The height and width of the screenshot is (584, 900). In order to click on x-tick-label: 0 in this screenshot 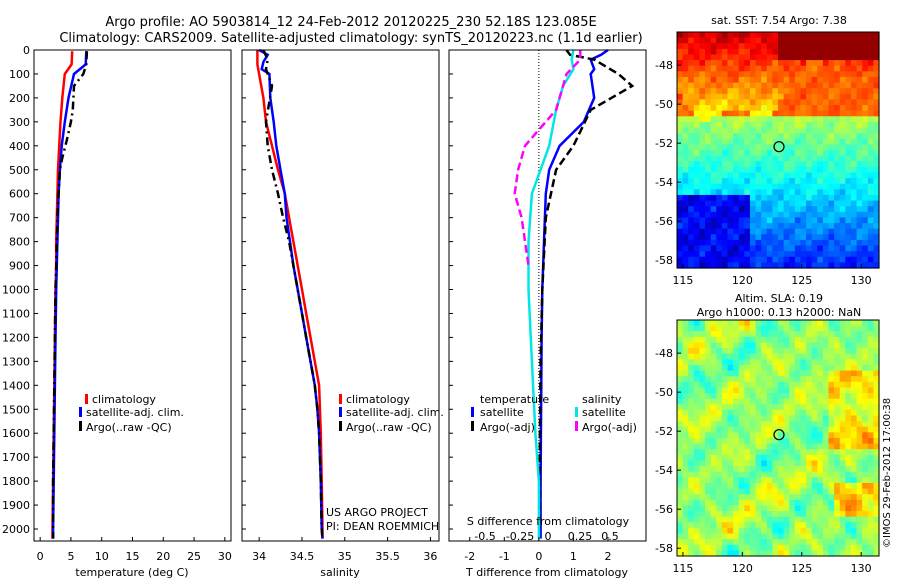, I will do `click(40, 556)`.